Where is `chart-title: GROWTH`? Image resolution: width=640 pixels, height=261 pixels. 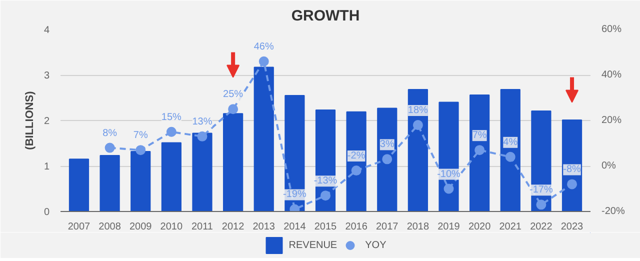 chart-title: GROWTH is located at coordinates (325, 16).